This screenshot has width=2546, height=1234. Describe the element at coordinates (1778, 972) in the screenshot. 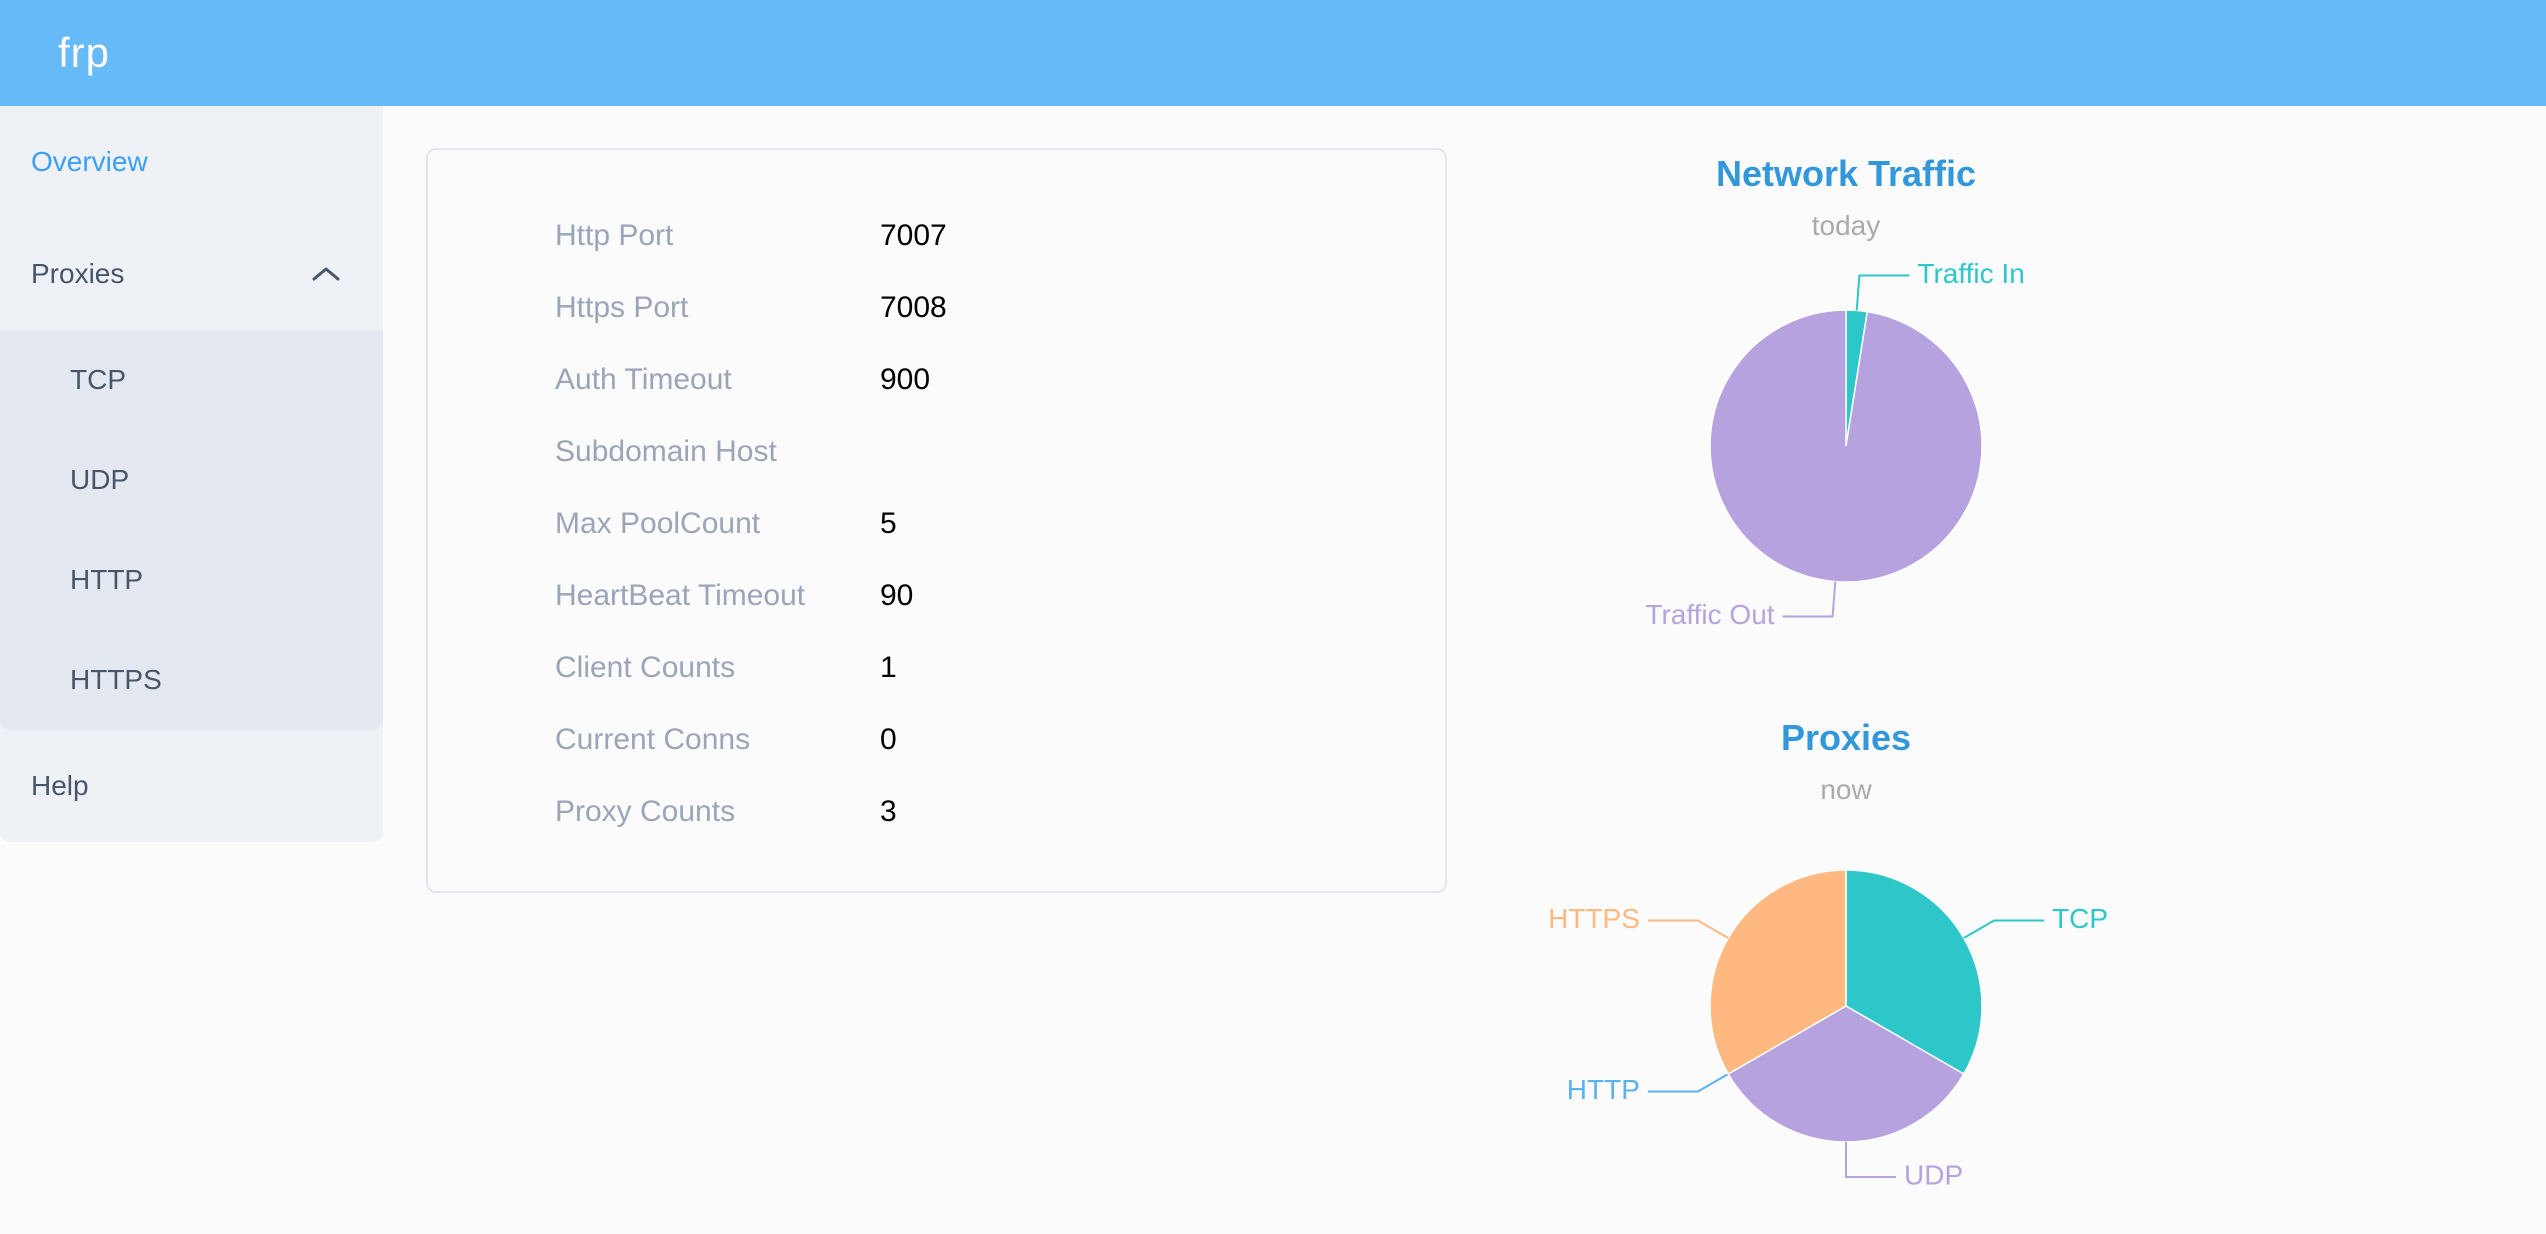

I see `pie-slice-https` at that location.